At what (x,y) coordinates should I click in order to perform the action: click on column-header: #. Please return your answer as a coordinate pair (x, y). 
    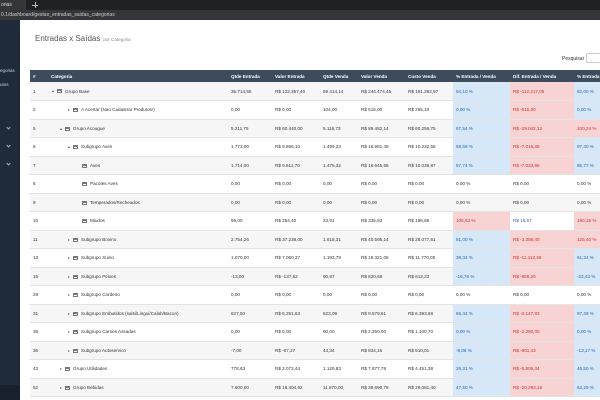
    Looking at the image, I should click on (39, 76).